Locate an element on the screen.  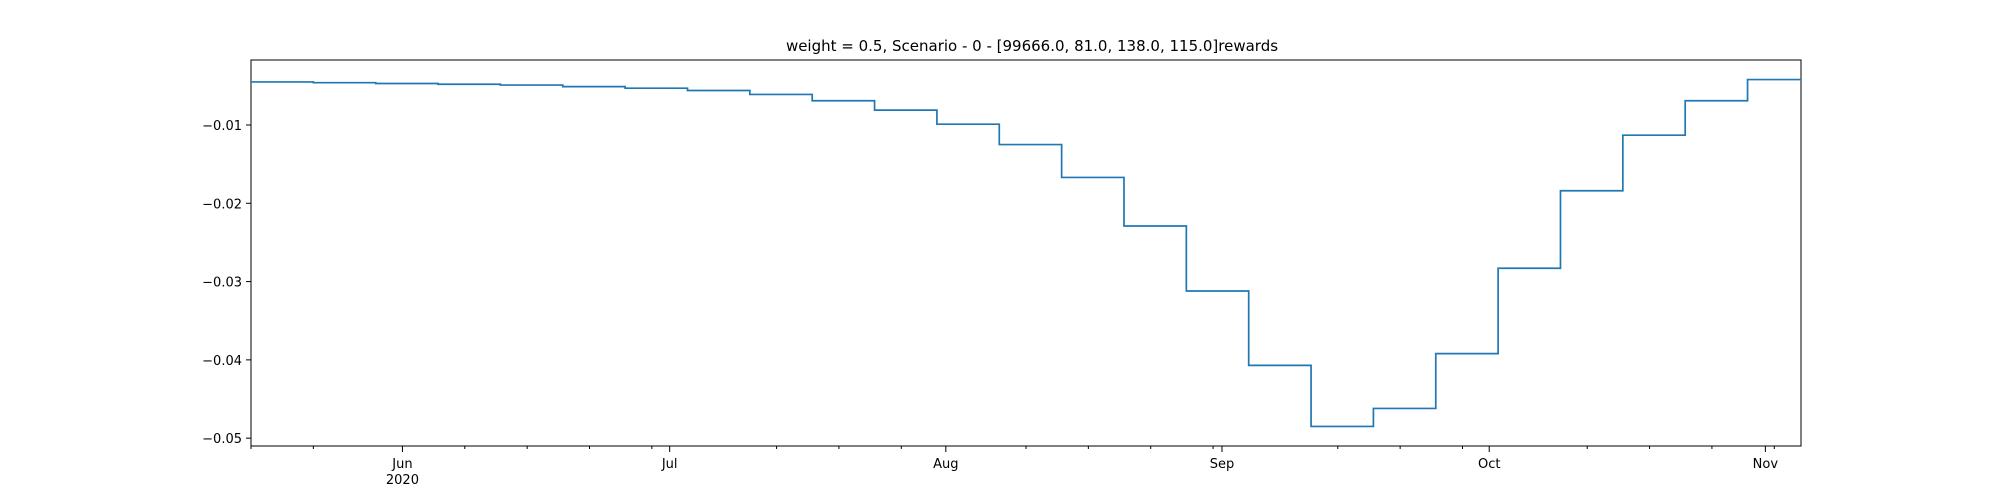
y-axis: −0.05 −0.04 −0.03 −0.02 −0.01 is located at coordinates (226, 283).